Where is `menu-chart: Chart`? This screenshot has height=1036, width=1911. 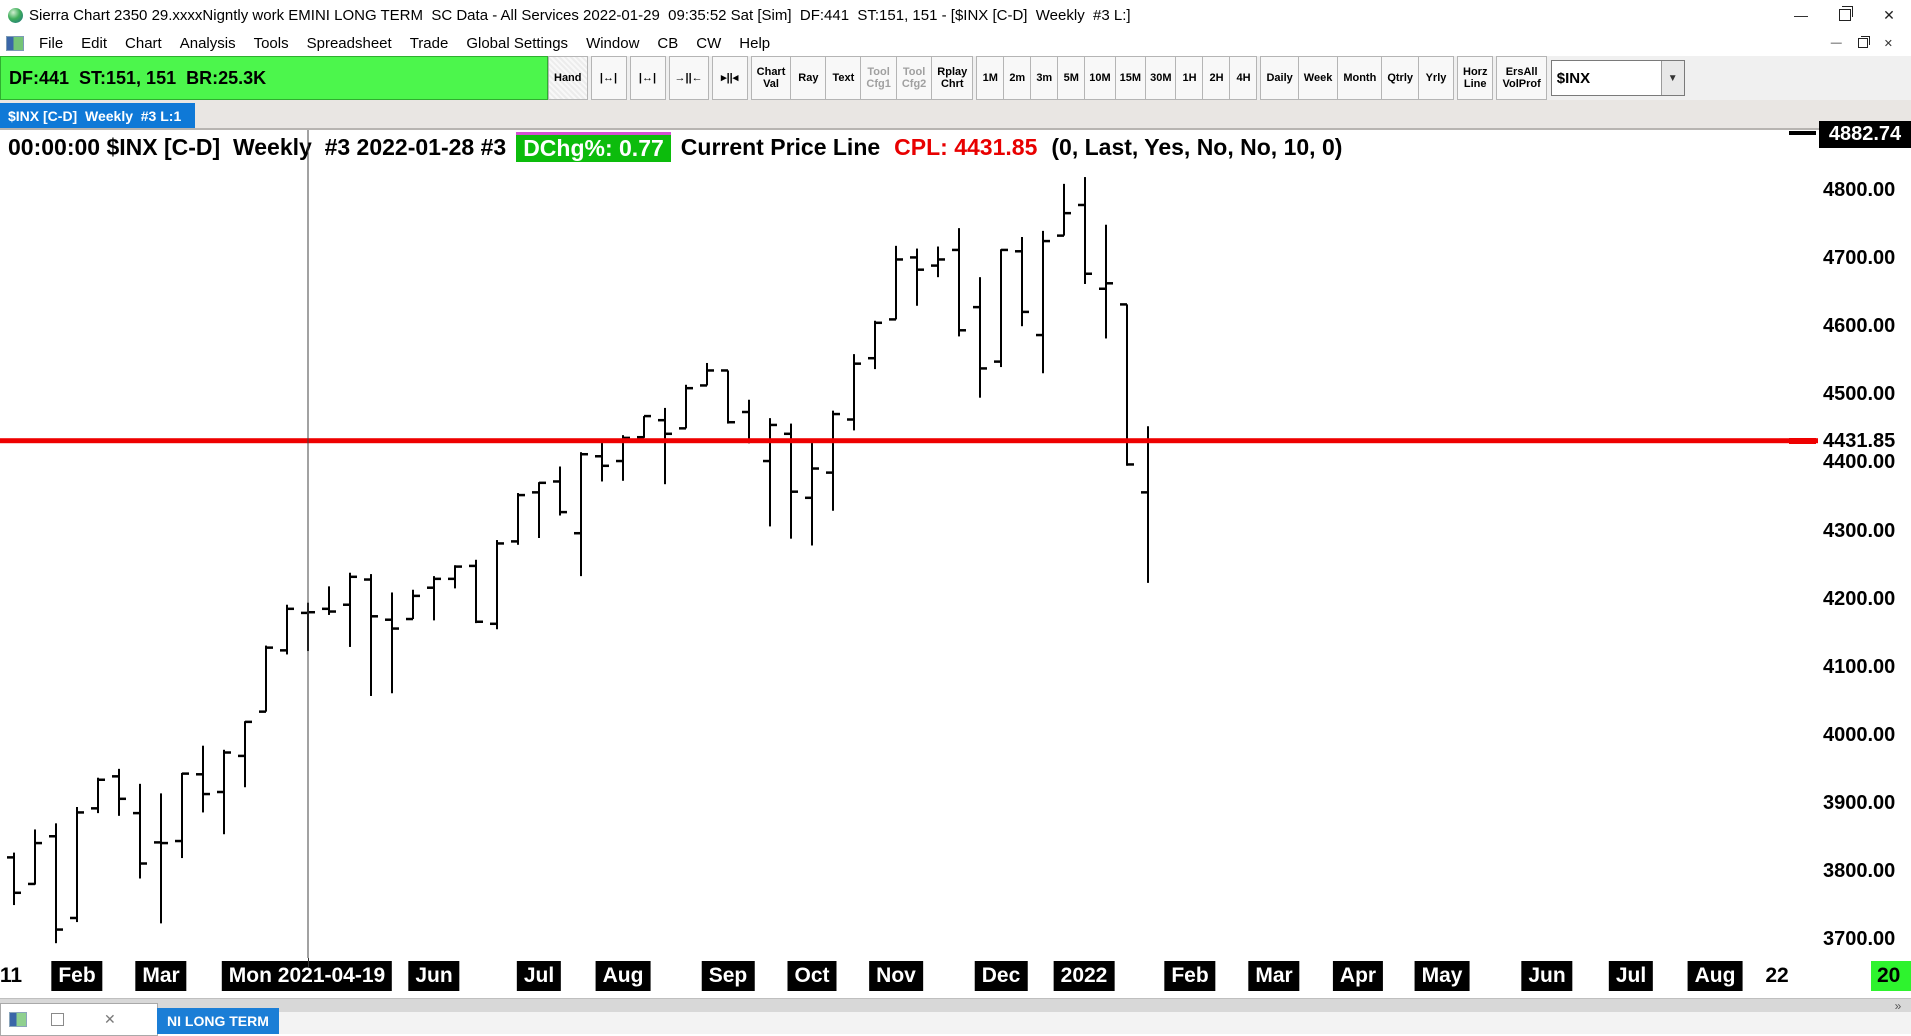
menu-chart: Chart is located at coordinates (143, 43).